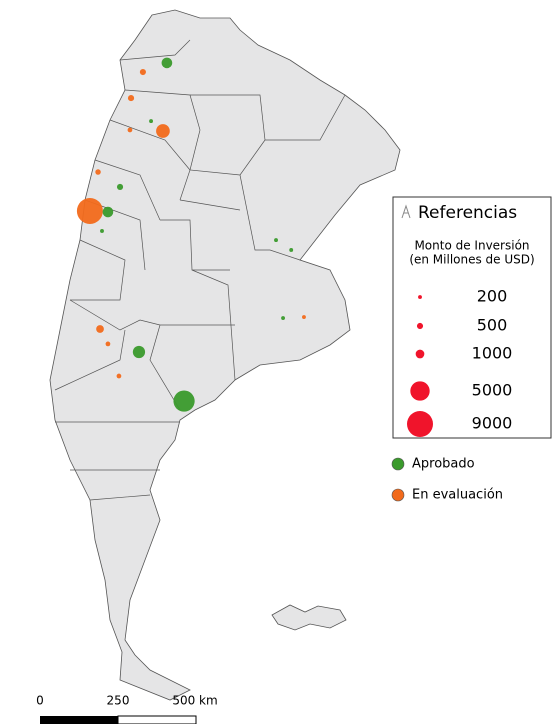  I want to click on scale-label: 250, so click(118, 701).